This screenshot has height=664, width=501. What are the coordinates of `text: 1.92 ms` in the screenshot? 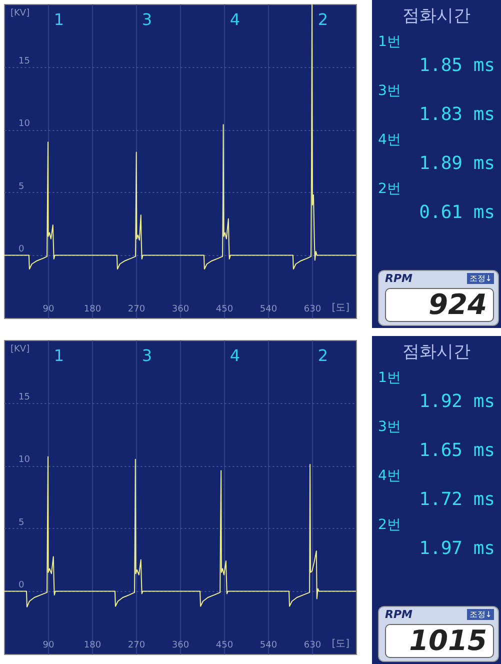 It's located at (456, 401).